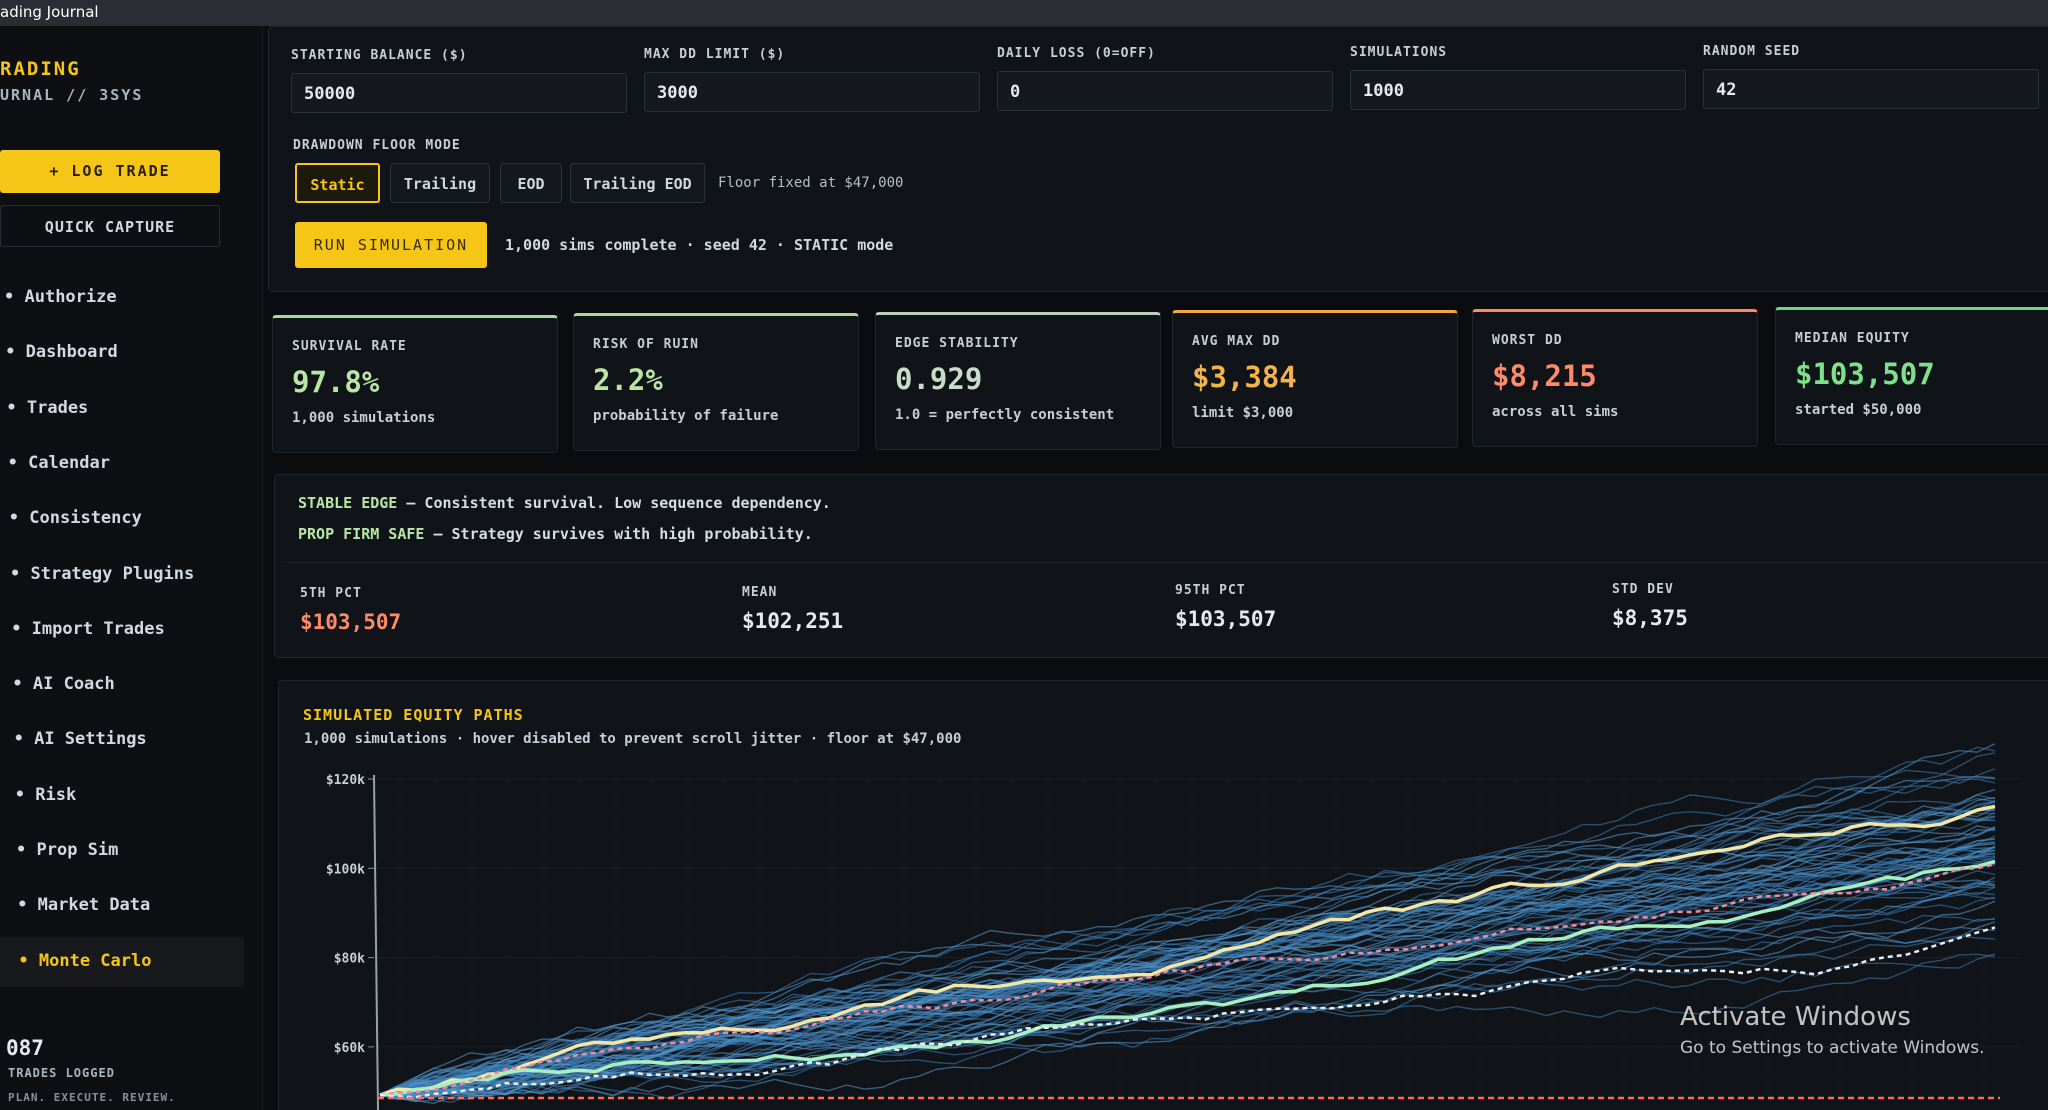 This screenshot has width=2048, height=1110. Describe the element at coordinates (1518, 90) in the screenshot. I see `input-field: 1000` at that location.